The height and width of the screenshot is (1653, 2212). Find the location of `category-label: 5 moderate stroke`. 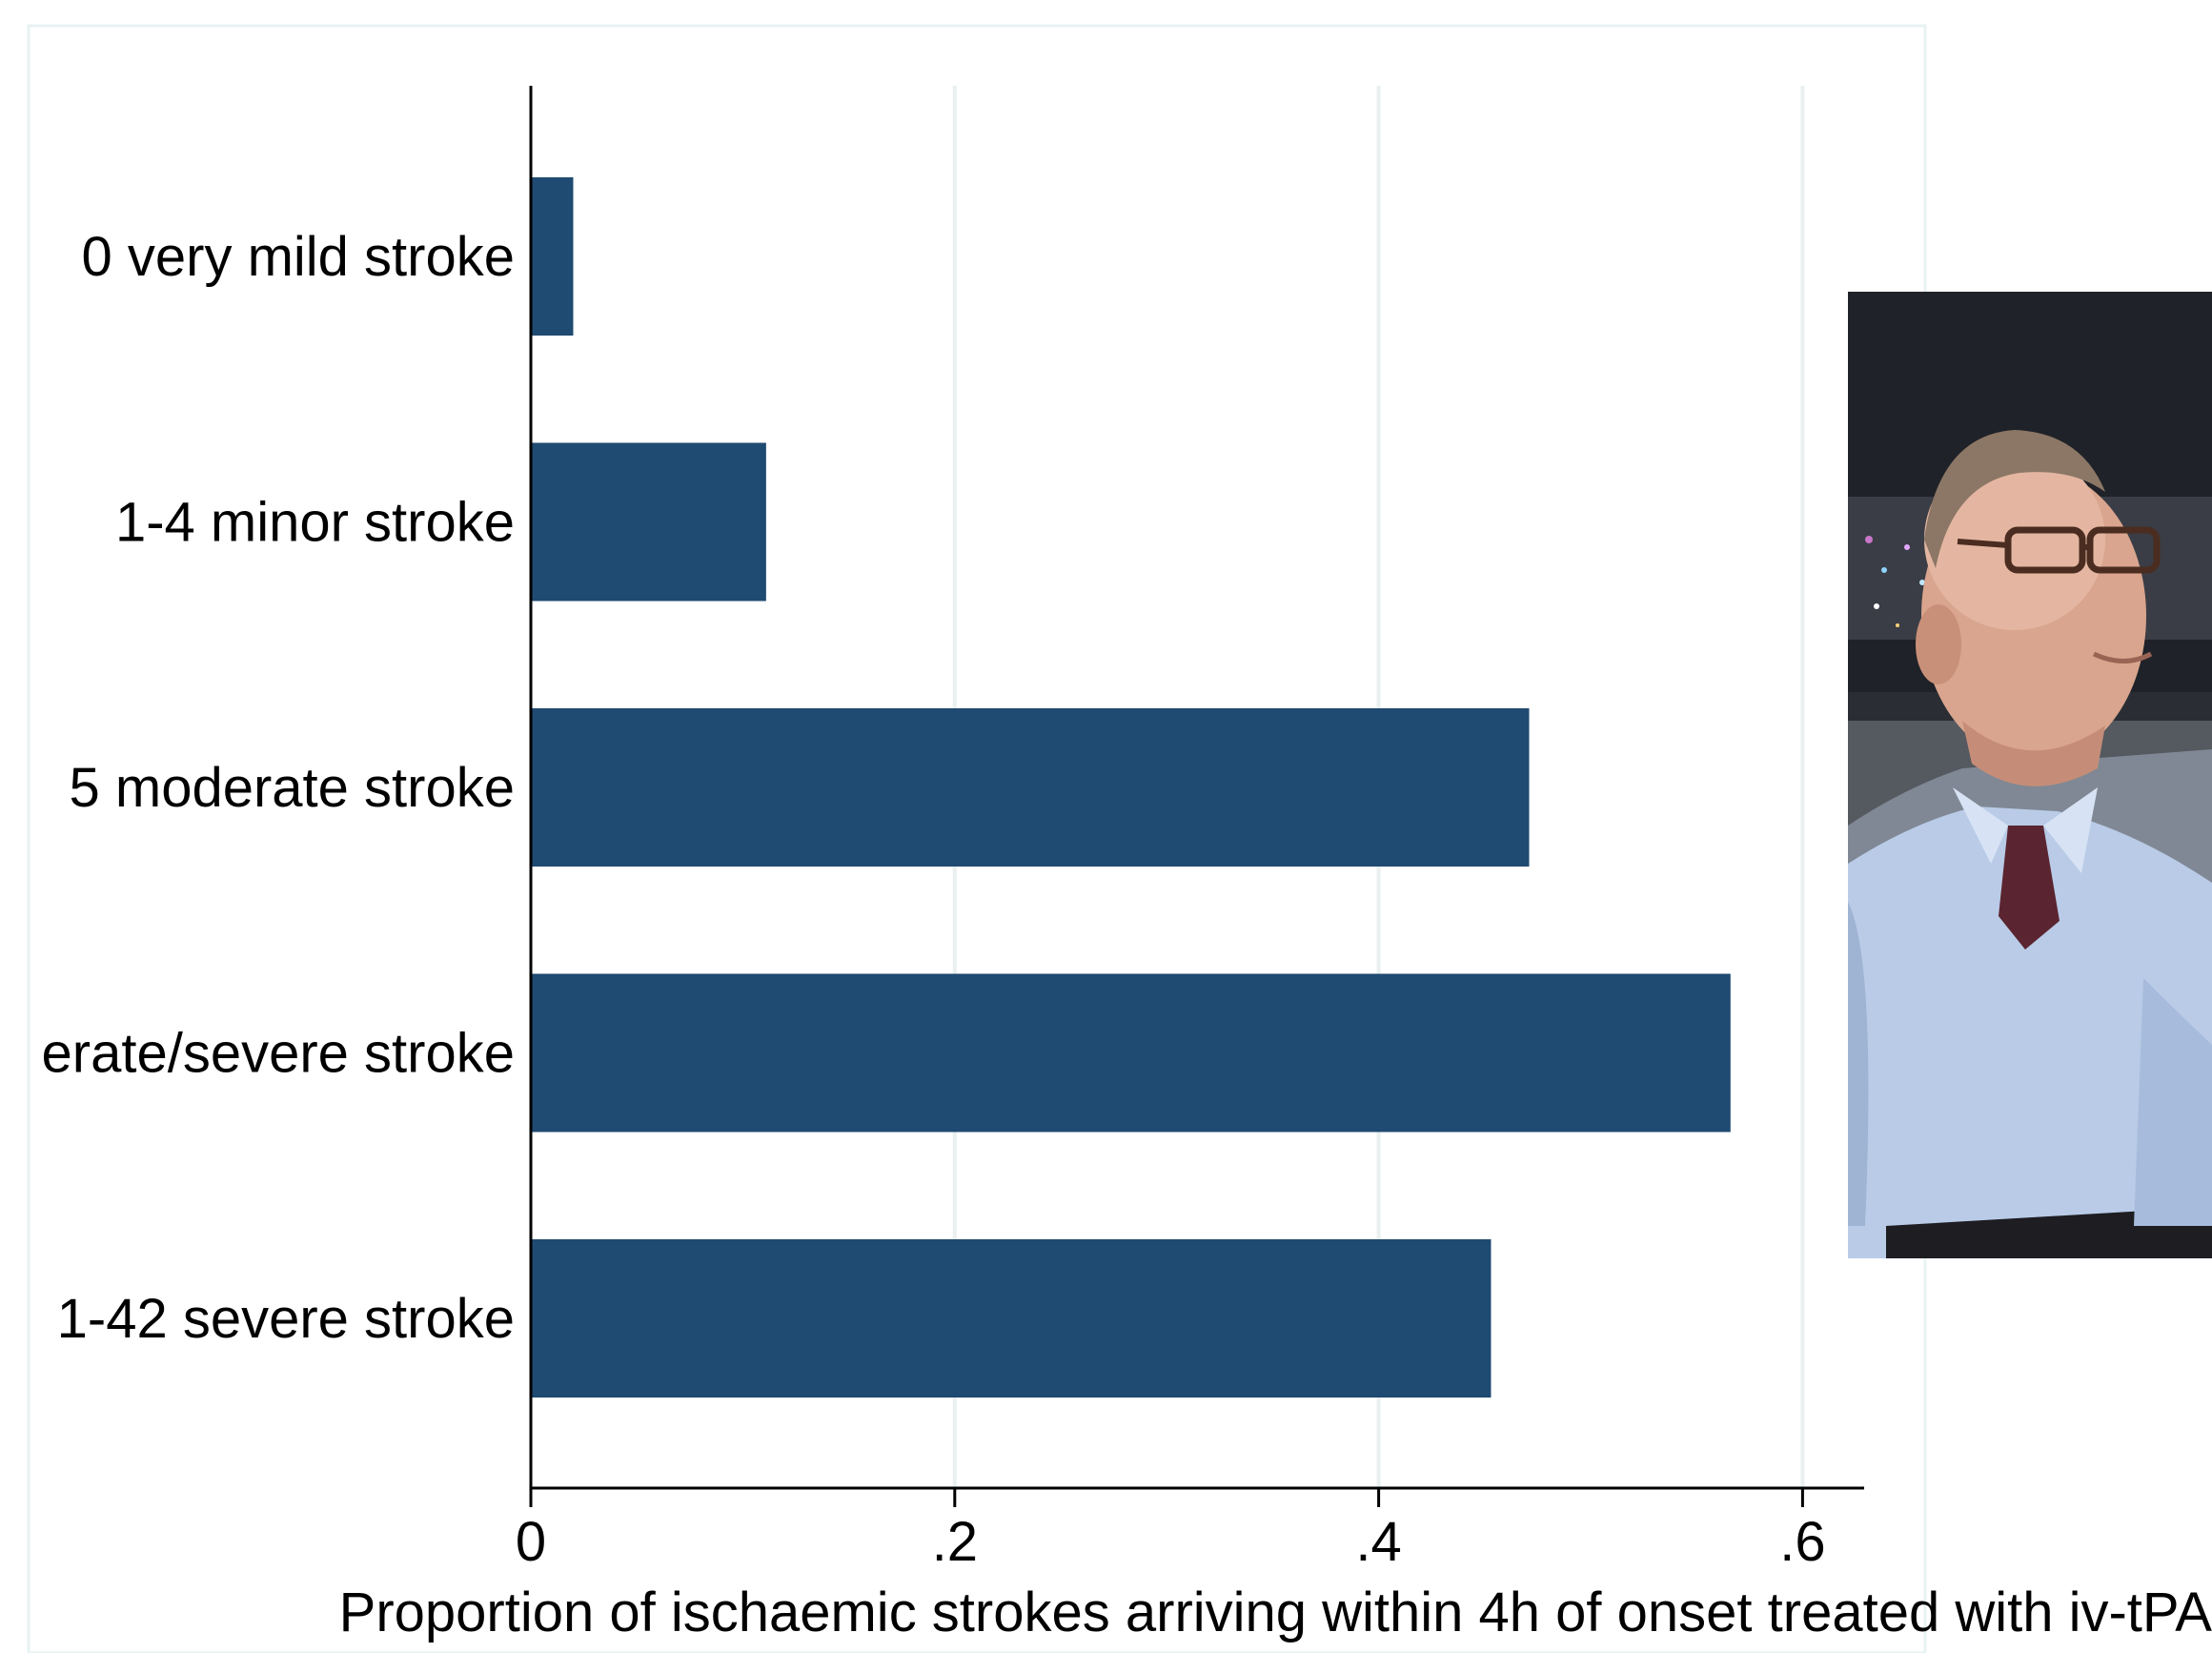

category-label: 5 moderate stroke is located at coordinates (292, 788).